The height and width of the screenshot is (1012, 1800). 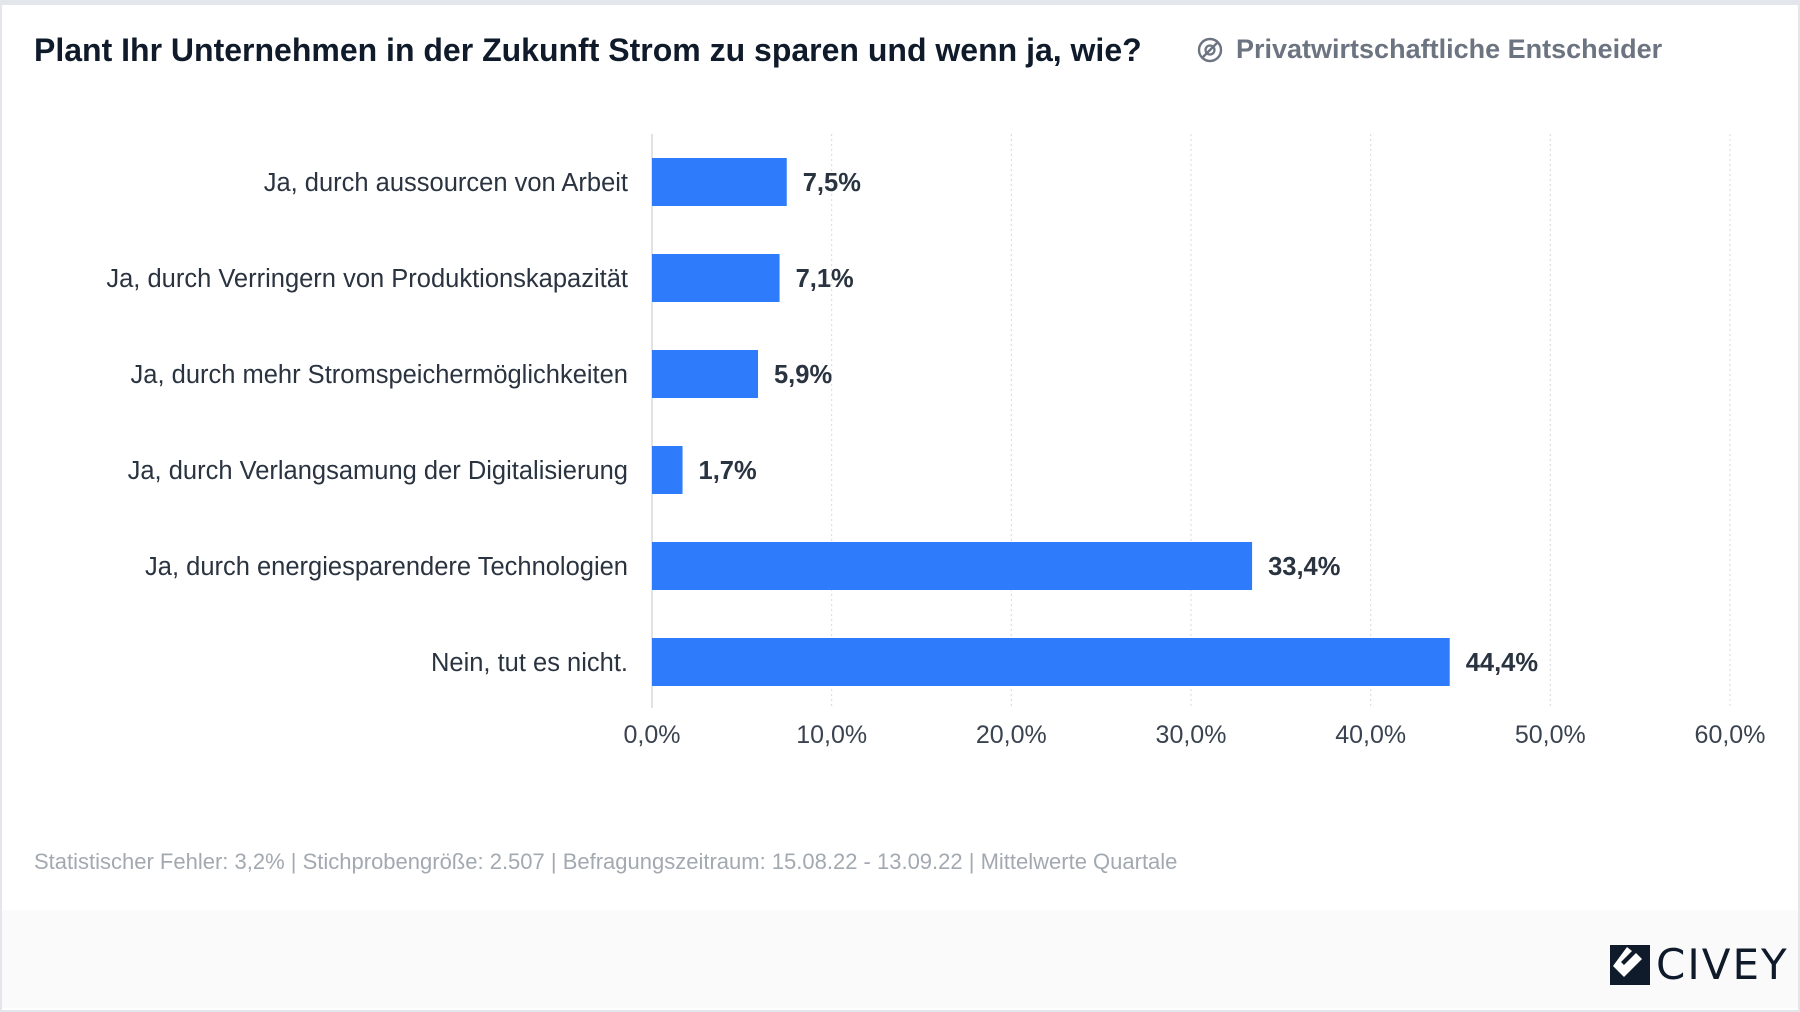 What do you see at coordinates (831, 735) in the screenshot?
I see `x-tick-label: 10,0%` at bounding box center [831, 735].